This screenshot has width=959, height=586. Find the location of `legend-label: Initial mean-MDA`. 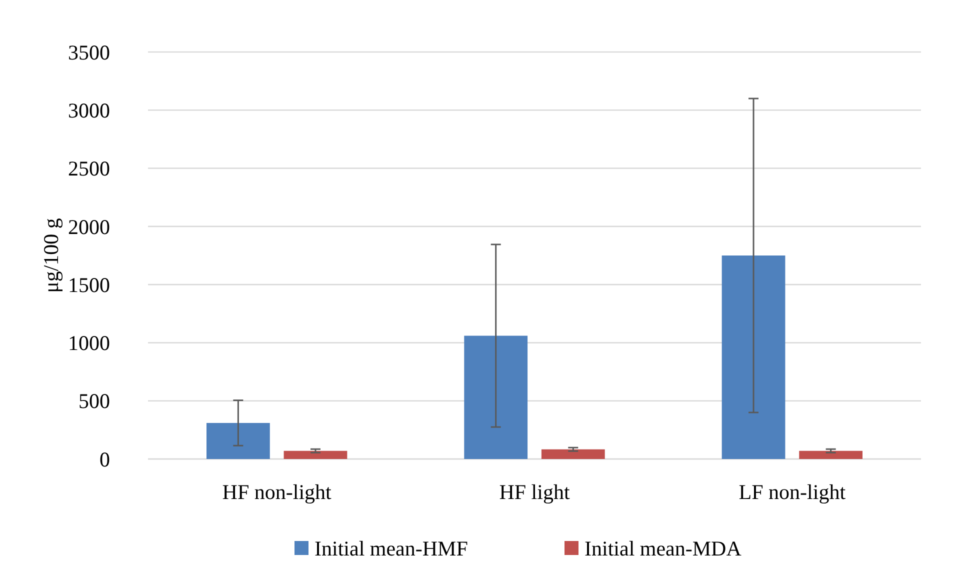

legend-label: Initial mean-MDA is located at coordinates (663, 548).